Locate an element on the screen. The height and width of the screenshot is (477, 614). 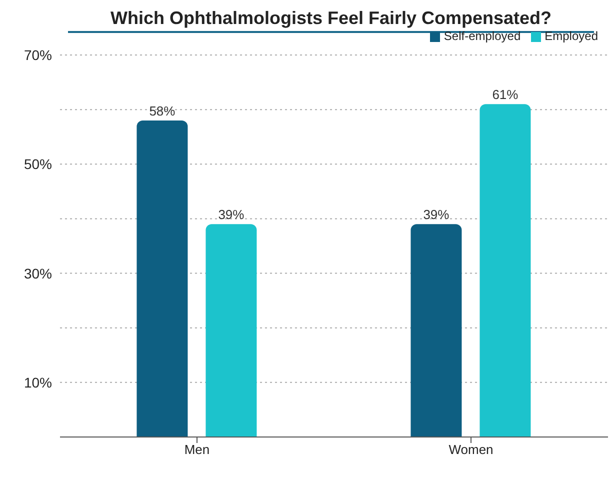
data-label: 61% is located at coordinates (505, 94).